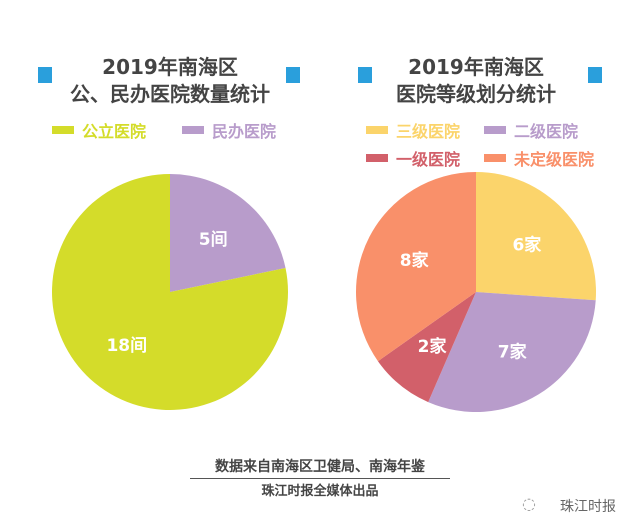 Image resolution: width=640 pixels, height=532 pixels. I want to click on slice-label: 2家, so click(432, 346).